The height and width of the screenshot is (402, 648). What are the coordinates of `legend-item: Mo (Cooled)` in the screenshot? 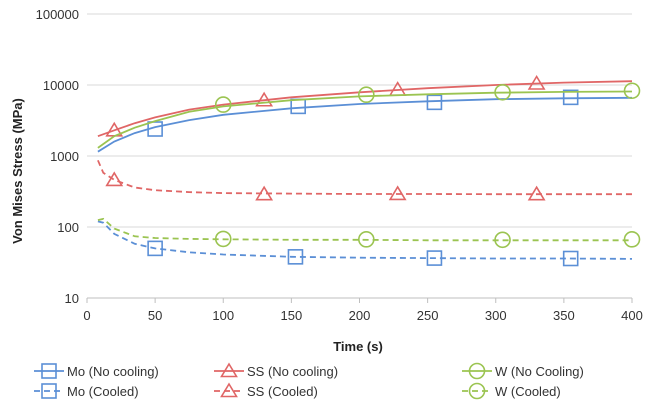 It's located at (86, 391).